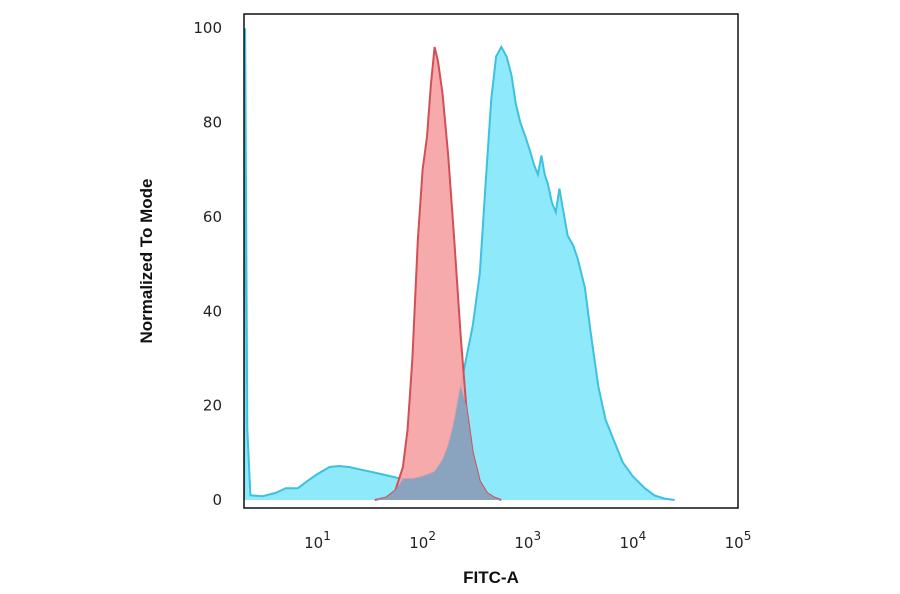  I want to click on x-tick-label: 10², so click(422, 540).